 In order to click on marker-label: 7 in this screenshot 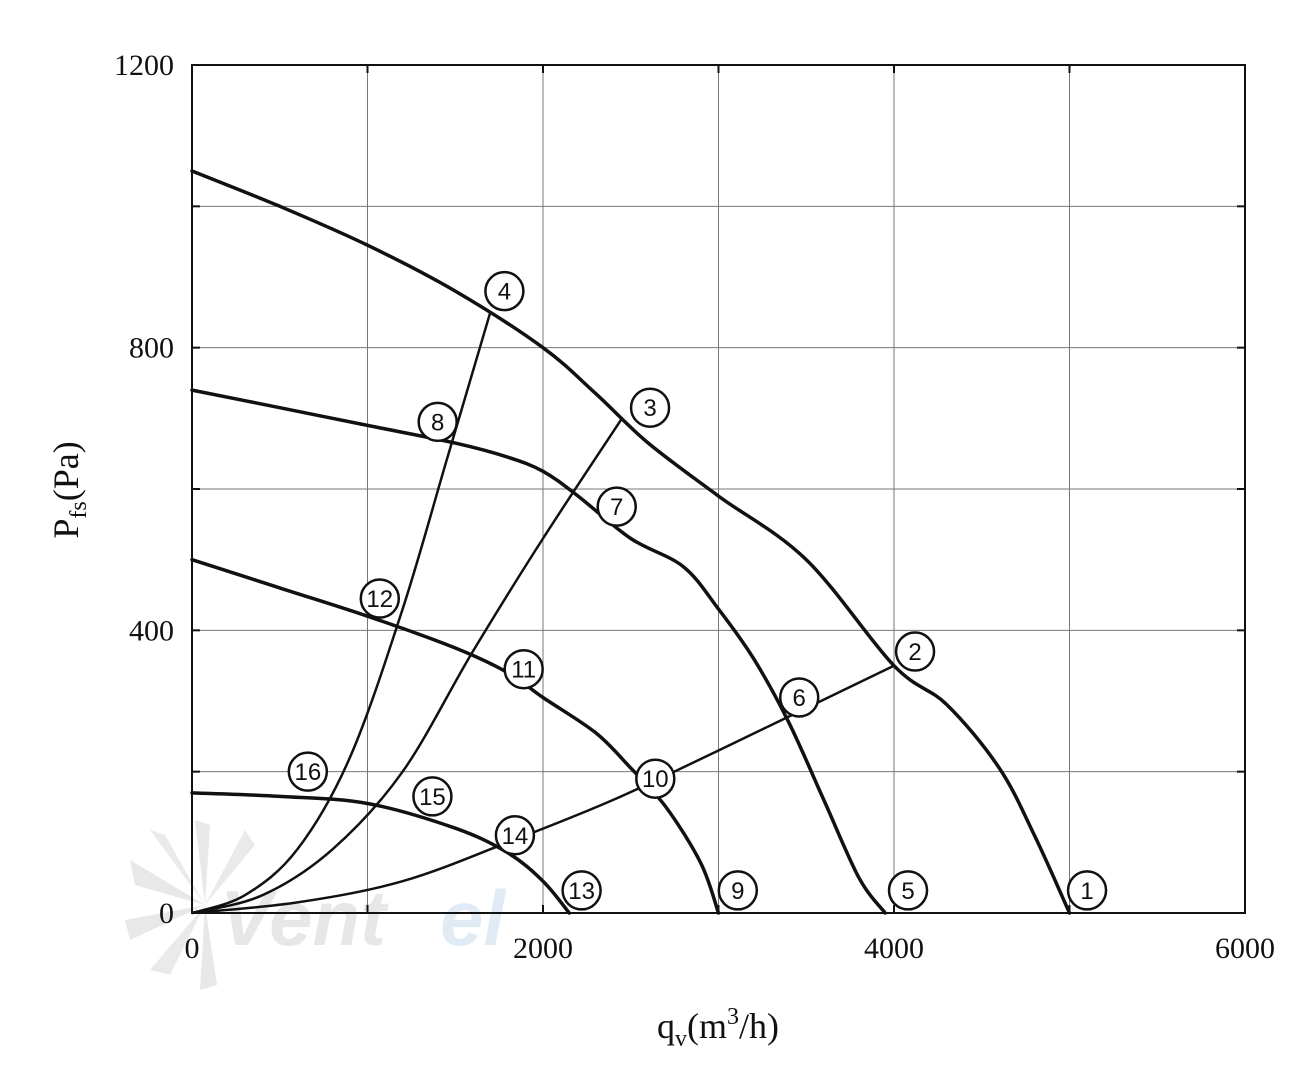, I will do `click(616, 507)`.